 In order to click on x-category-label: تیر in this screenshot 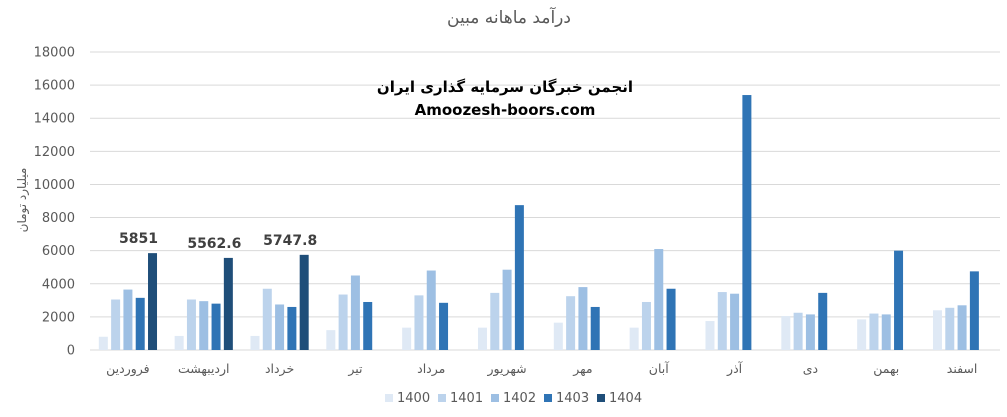, I will do `click(355, 369)`.